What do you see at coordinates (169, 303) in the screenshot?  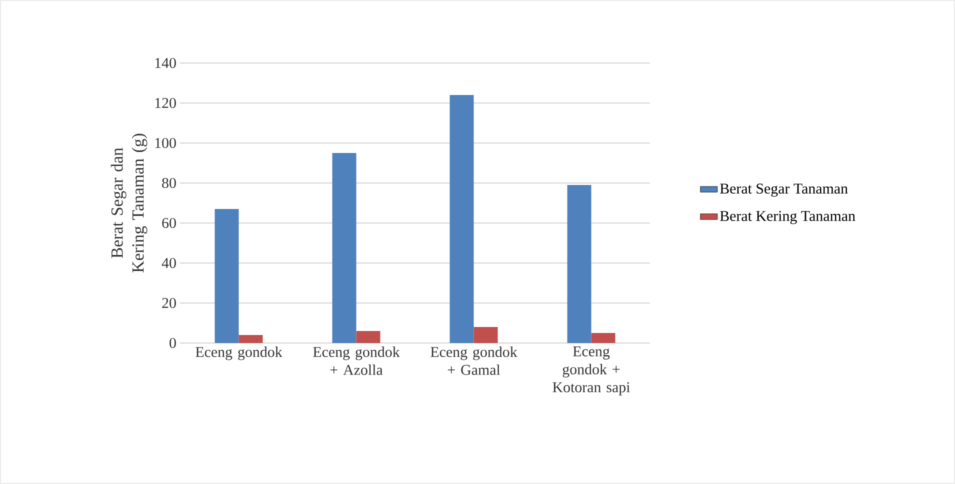 I see `y-tick-label: 20` at bounding box center [169, 303].